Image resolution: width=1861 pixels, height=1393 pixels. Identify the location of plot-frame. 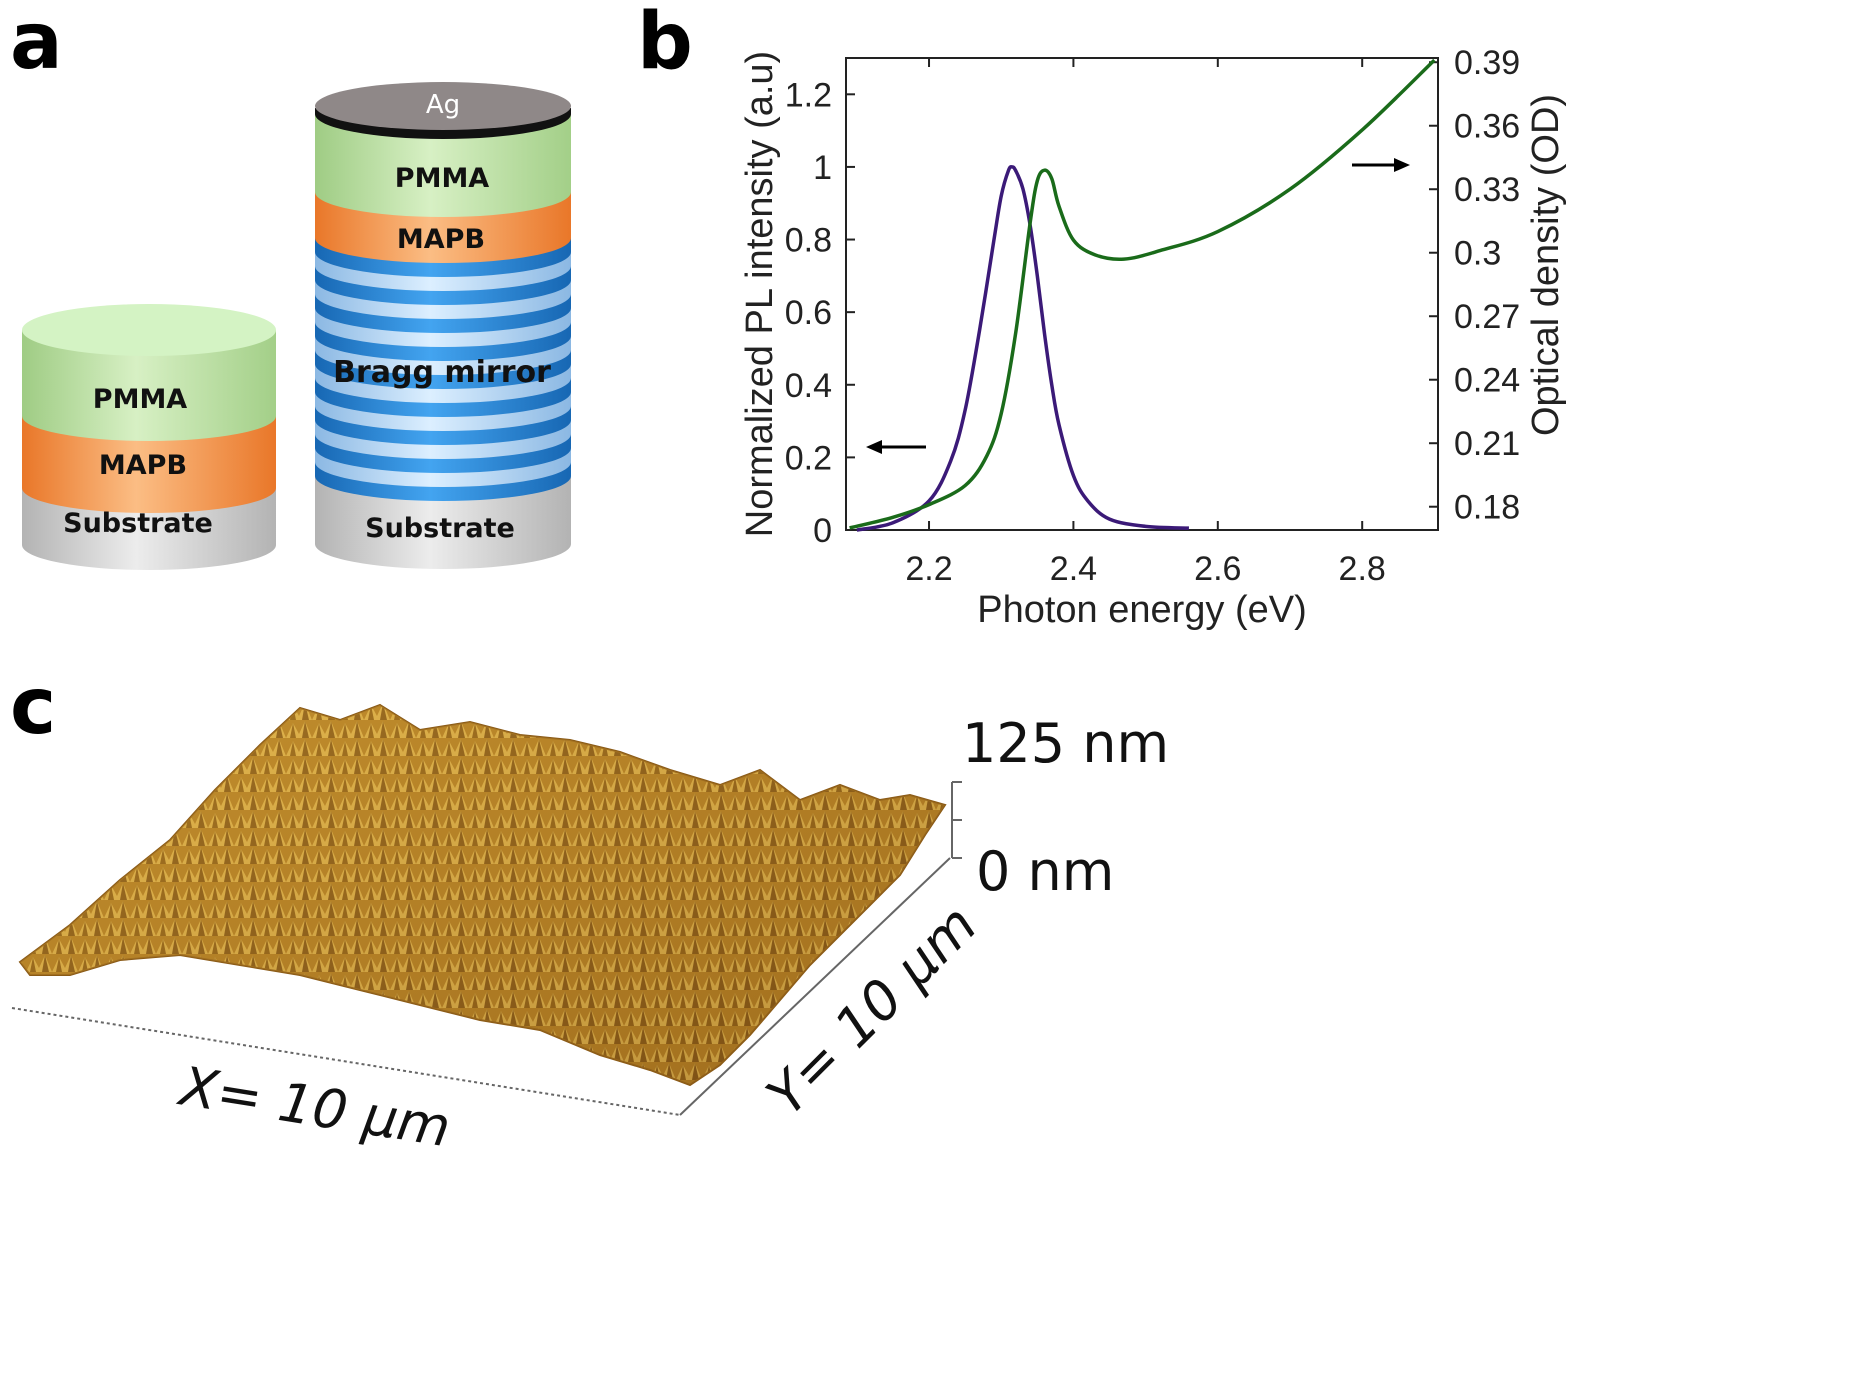
(1142, 294).